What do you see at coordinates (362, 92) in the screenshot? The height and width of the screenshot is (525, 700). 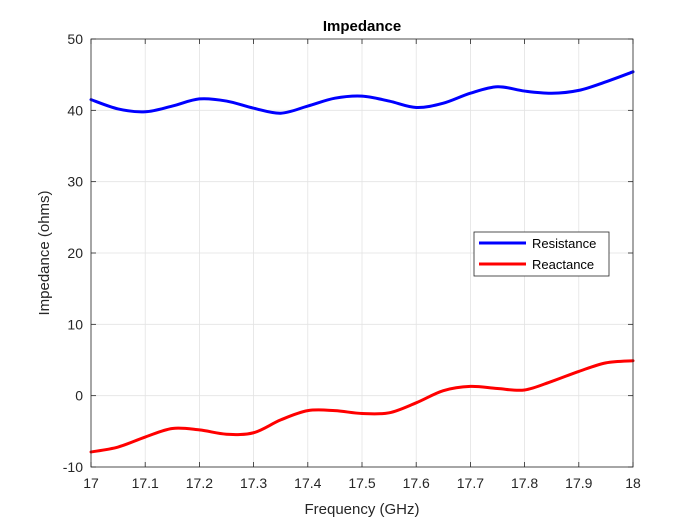 I see `resistance-line` at bounding box center [362, 92].